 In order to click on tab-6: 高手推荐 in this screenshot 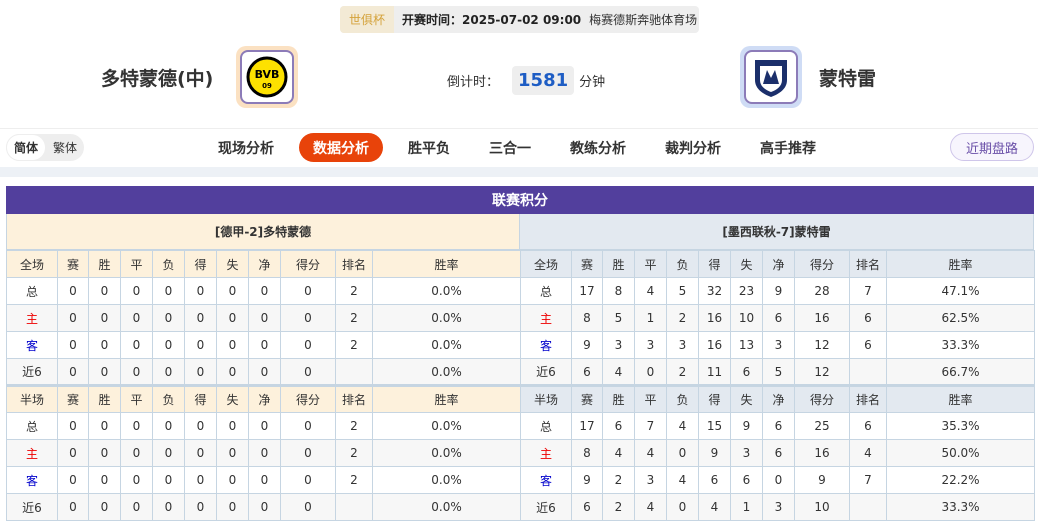, I will do `click(788, 148)`.